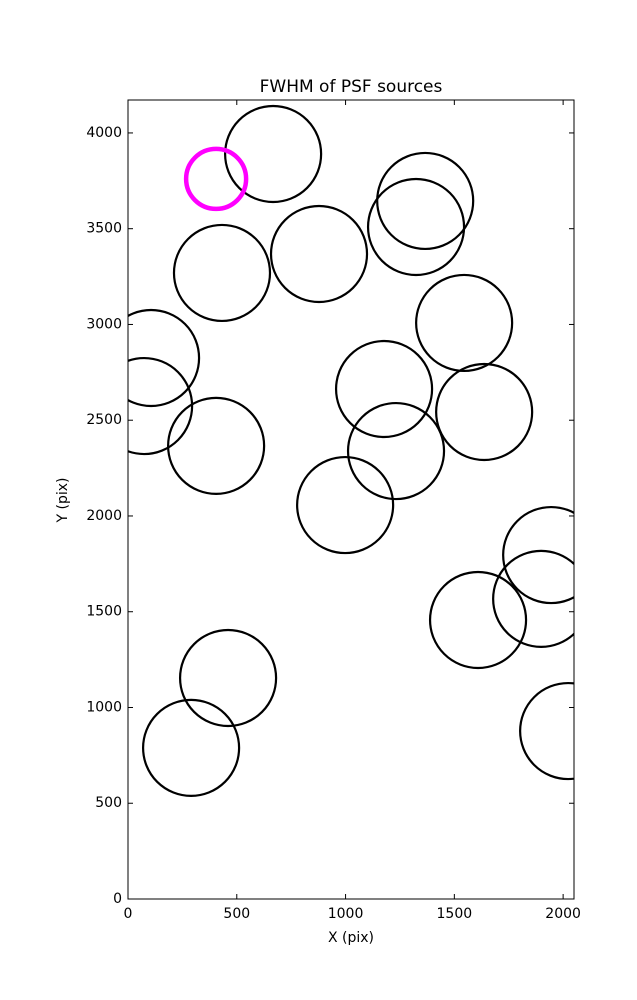 This screenshot has height=1000, width=637. I want to click on y-tick-label: 1000, so click(104, 707).